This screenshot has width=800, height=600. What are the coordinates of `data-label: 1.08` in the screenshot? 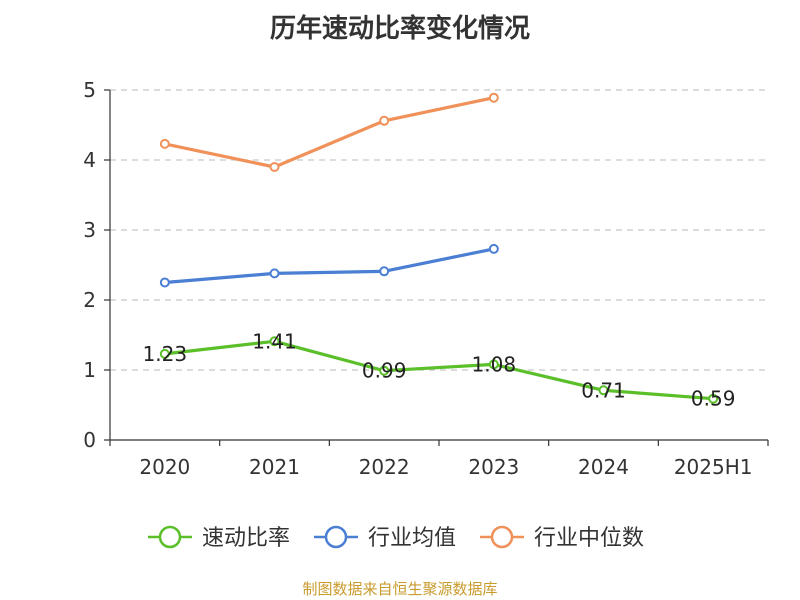 It's located at (494, 364).